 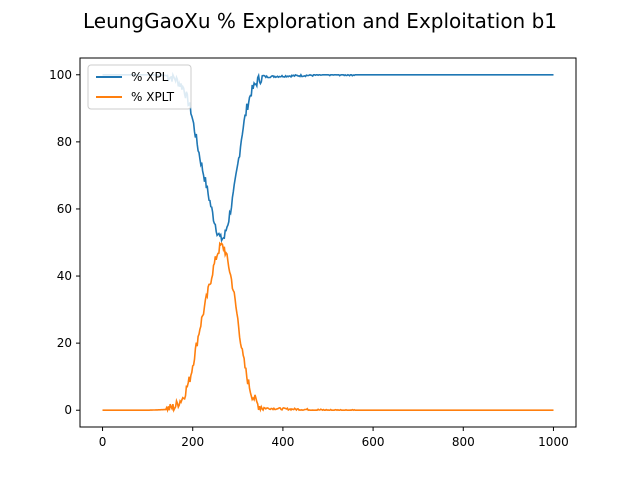 What do you see at coordinates (282, 442) in the screenshot?
I see `x-tick-label: 400` at bounding box center [282, 442].